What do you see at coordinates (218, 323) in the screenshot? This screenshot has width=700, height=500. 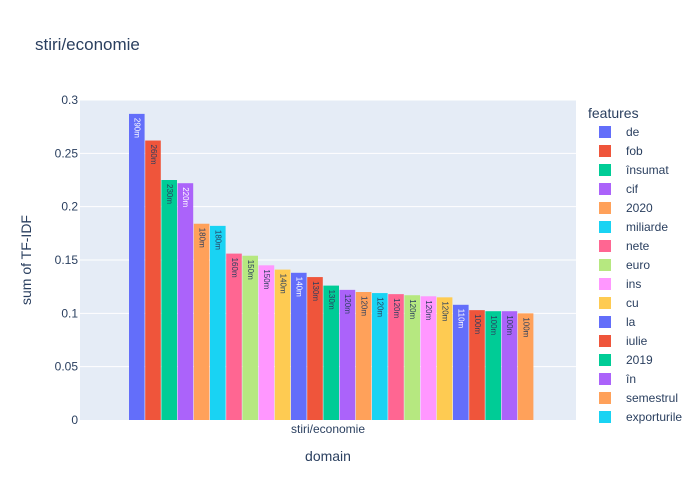 I see `bar-miliarde` at bounding box center [218, 323].